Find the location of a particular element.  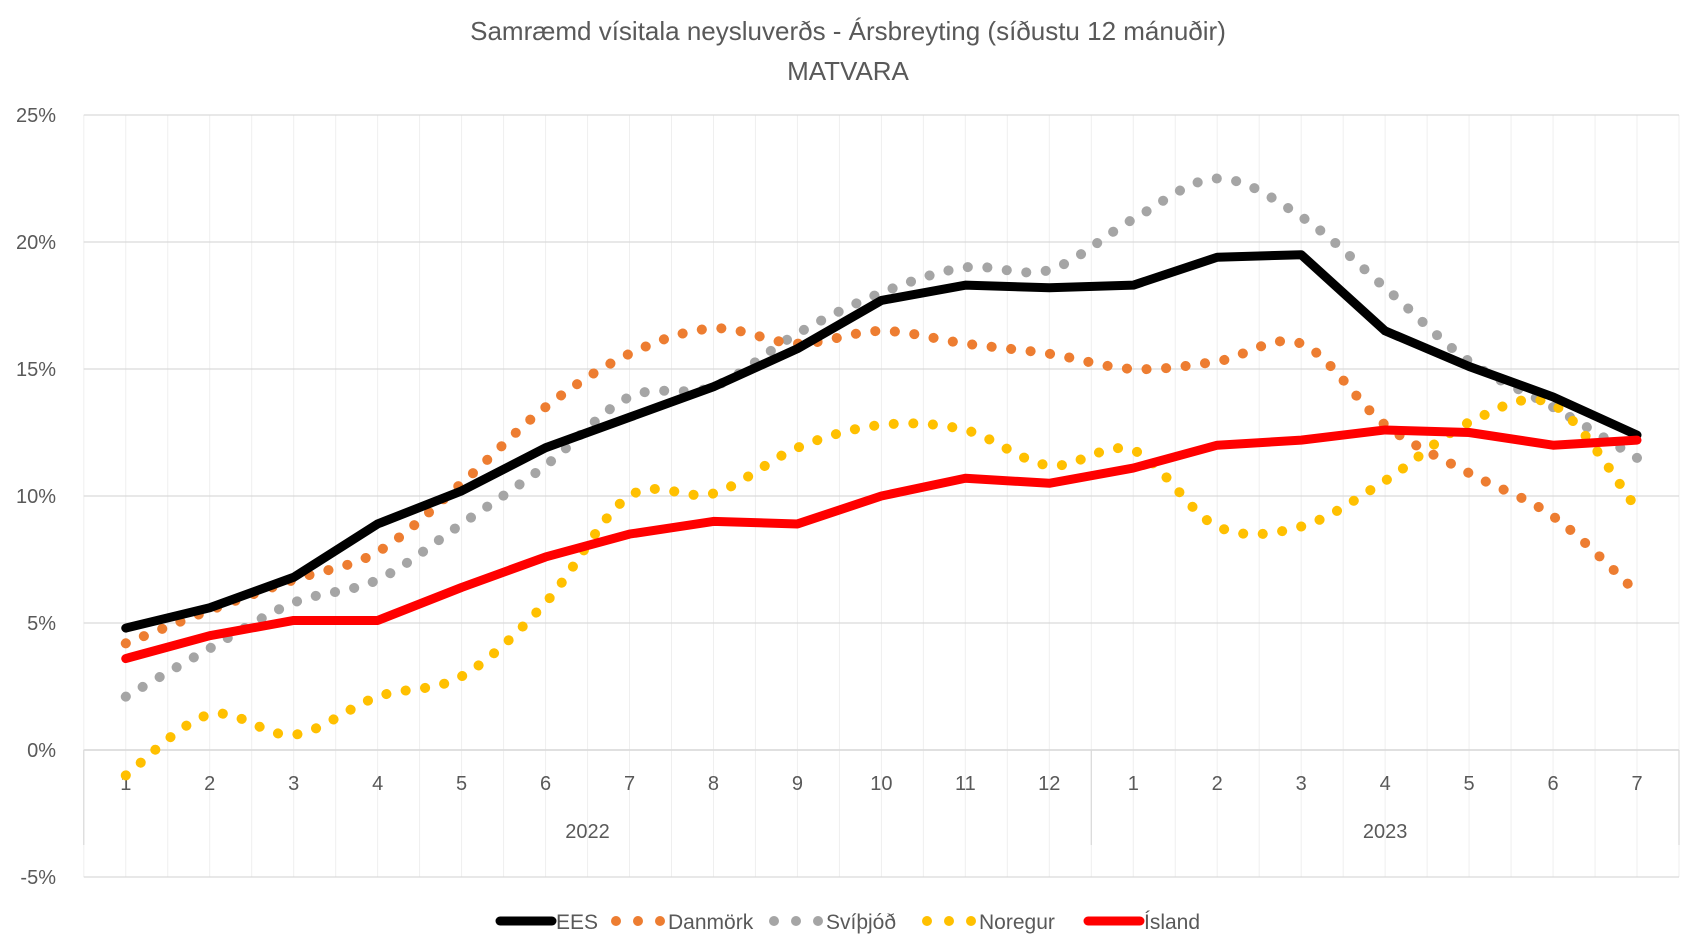

x-tick-label: 9 is located at coordinates (797, 784).